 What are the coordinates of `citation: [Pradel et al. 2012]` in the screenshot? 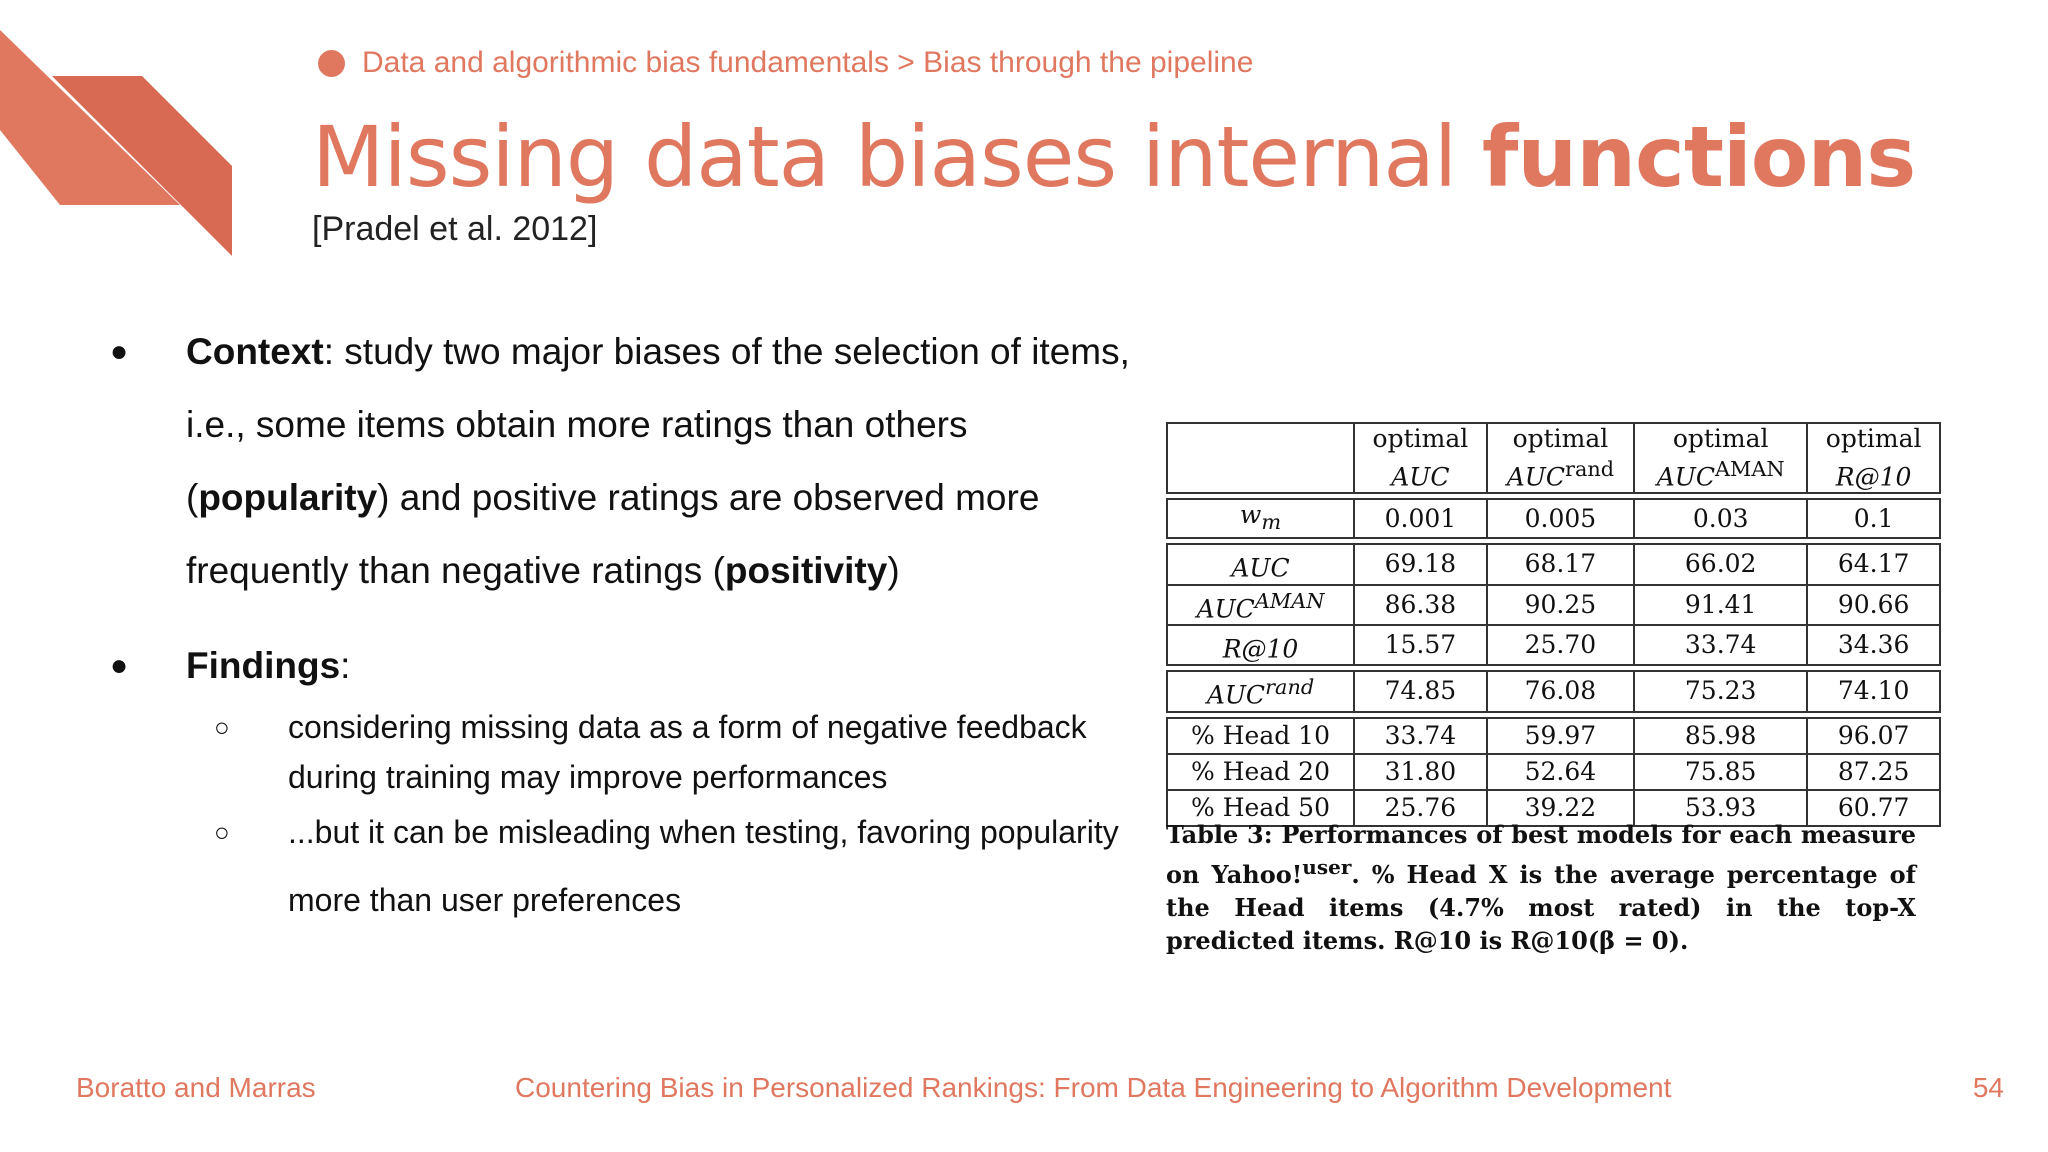 It's located at (455, 229).